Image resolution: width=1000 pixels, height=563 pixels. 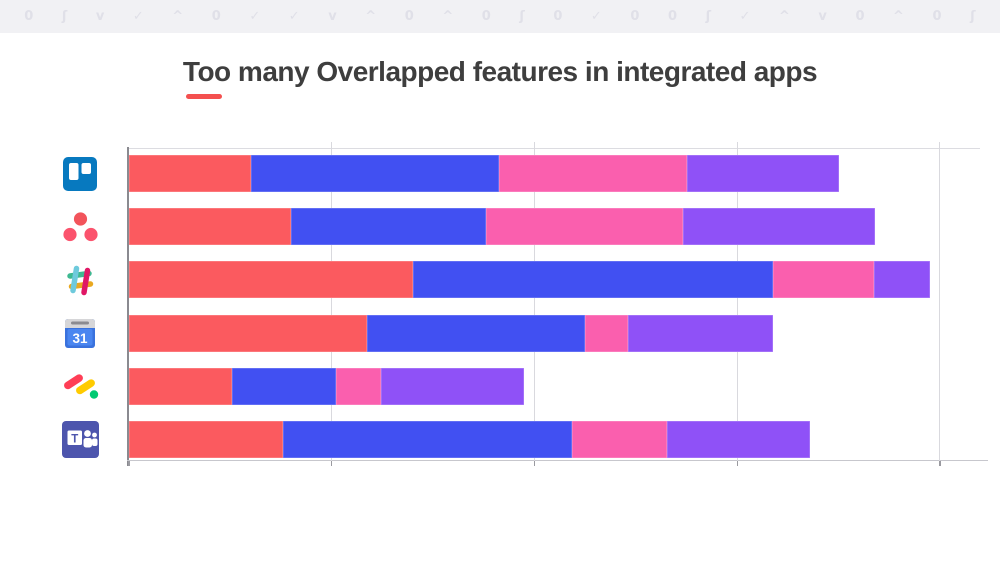 What do you see at coordinates (74, 440) in the screenshot?
I see `svg-text: T` at bounding box center [74, 440].